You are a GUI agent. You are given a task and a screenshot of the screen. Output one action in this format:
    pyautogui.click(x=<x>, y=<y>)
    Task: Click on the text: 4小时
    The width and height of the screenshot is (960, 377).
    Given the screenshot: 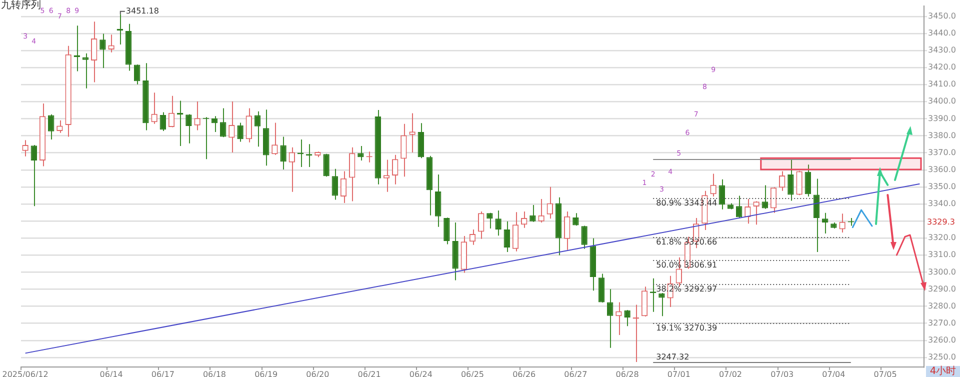 What is the action you would take?
    pyautogui.click(x=943, y=371)
    